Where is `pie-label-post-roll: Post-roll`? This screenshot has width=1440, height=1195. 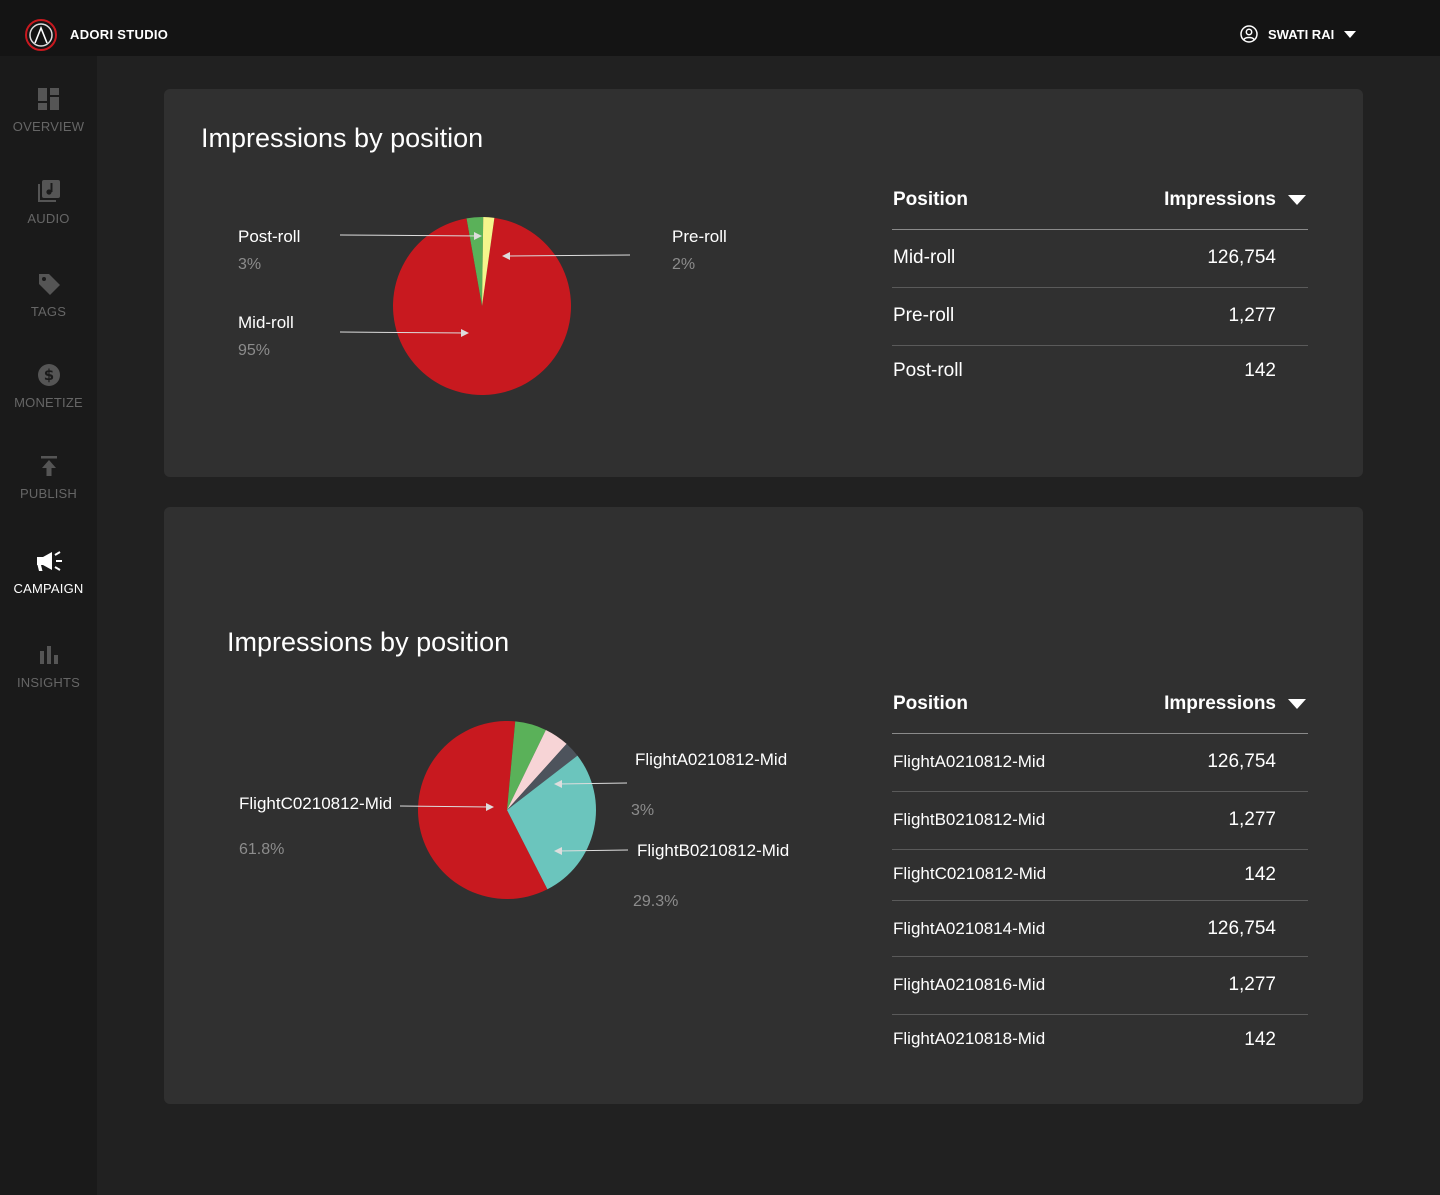 pie-label-post-roll: Post-roll is located at coordinates (269, 236).